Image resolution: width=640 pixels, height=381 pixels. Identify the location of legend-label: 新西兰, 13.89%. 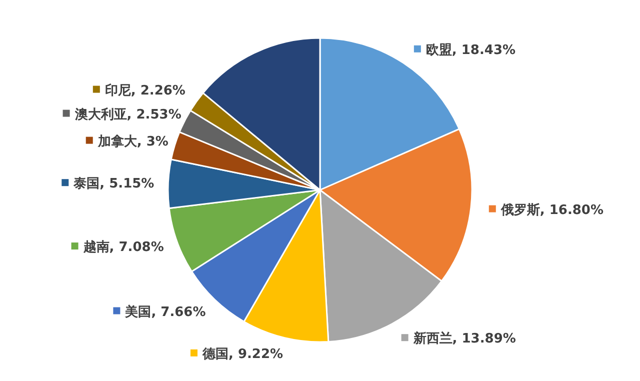
(464, 338).